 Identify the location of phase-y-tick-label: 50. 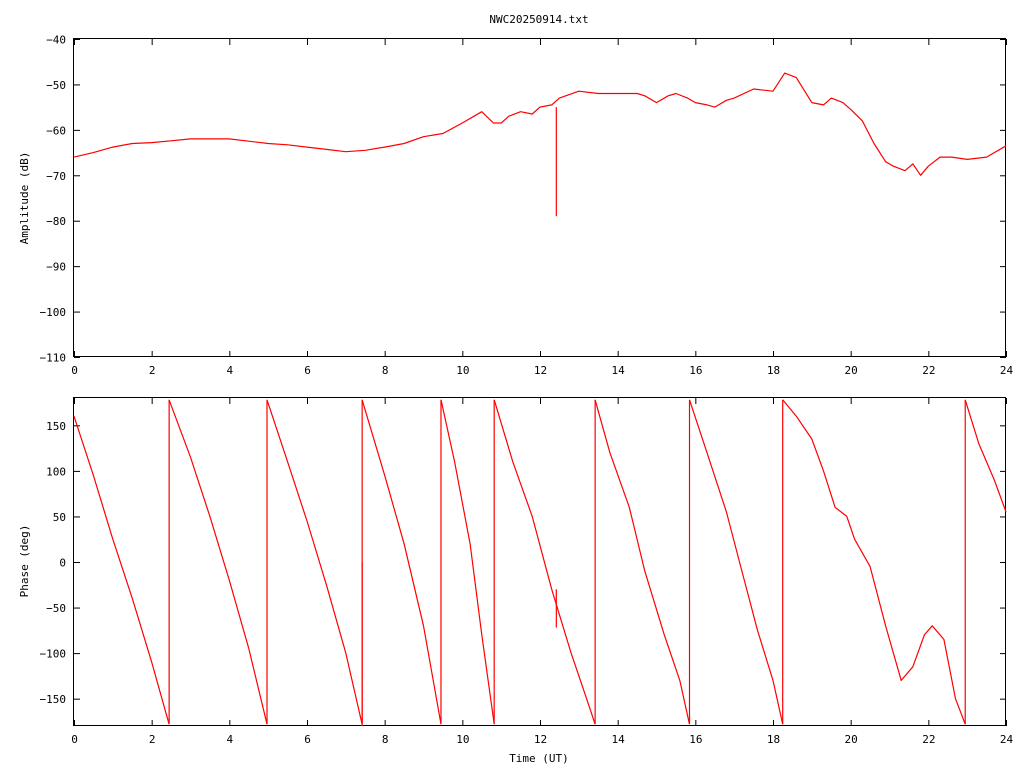
(59, 517).